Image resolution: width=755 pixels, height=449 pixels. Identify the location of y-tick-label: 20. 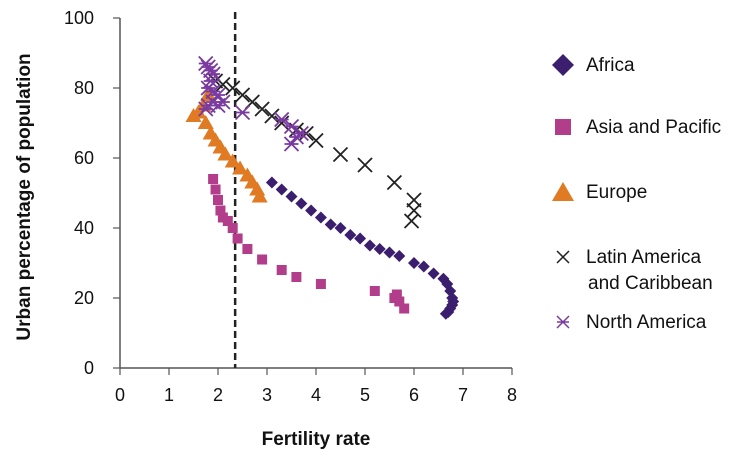
(84, 298).